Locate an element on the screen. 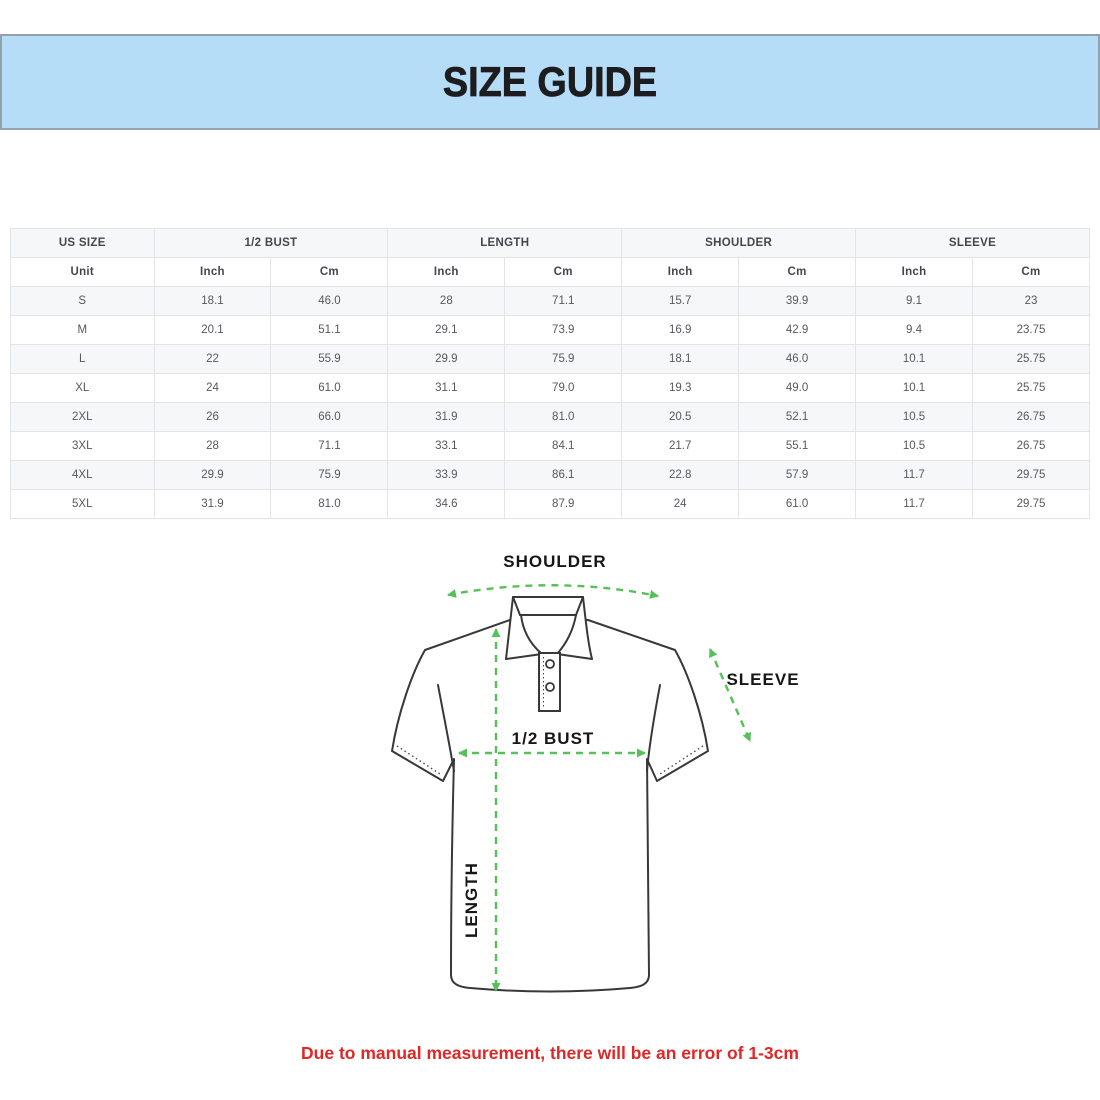 This screenshot has height=1100, width=1100. measurement-cell: 31.1 is located at coordinates (446, 388).